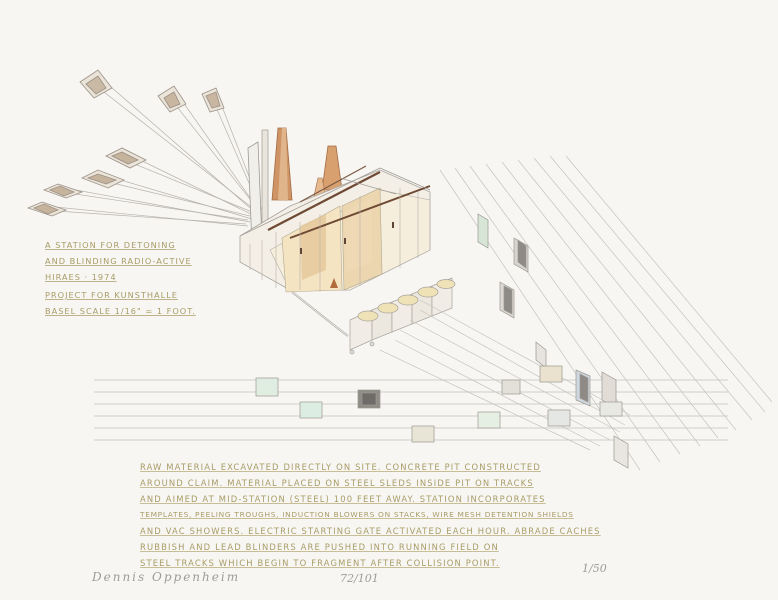 Image resolution: width=778 pixels, height=600 pixels. Describe the element at coordinates (402, 316) in the screenshot. I see `blower-sleds` at that location.